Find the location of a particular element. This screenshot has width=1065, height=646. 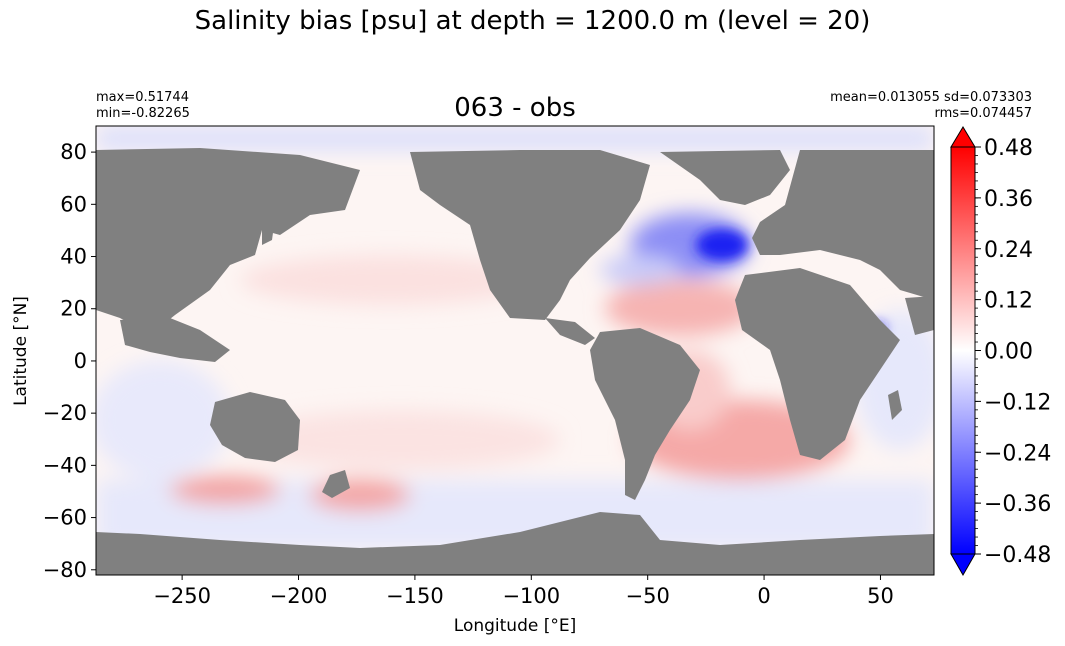

colorbar-tick-label: −0.24 is located at coordinates (1017, 453).